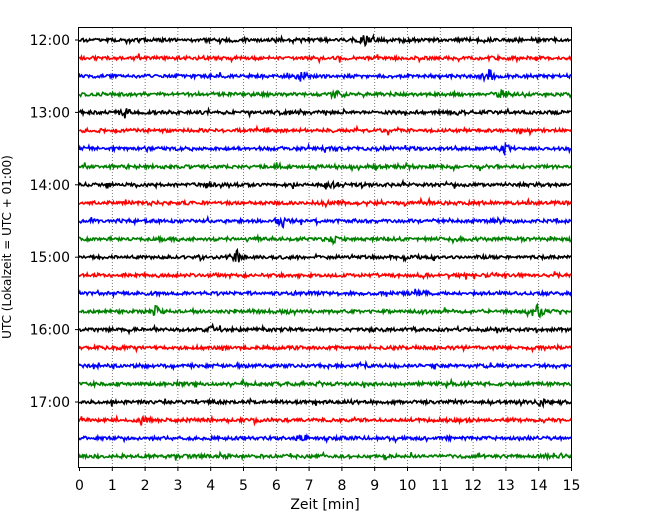  Describe the element at coordinates (50, 186) in the screenshot. I see `y-tick-label: 14:00` at that location.